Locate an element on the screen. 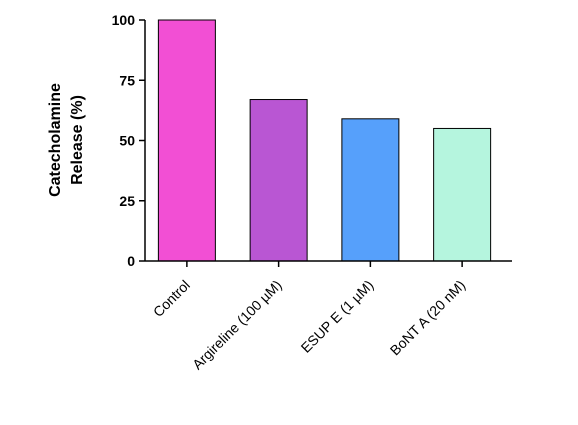 The image size is (578, 425). bar-argireline-100-m is located at coordinates (278, 180).